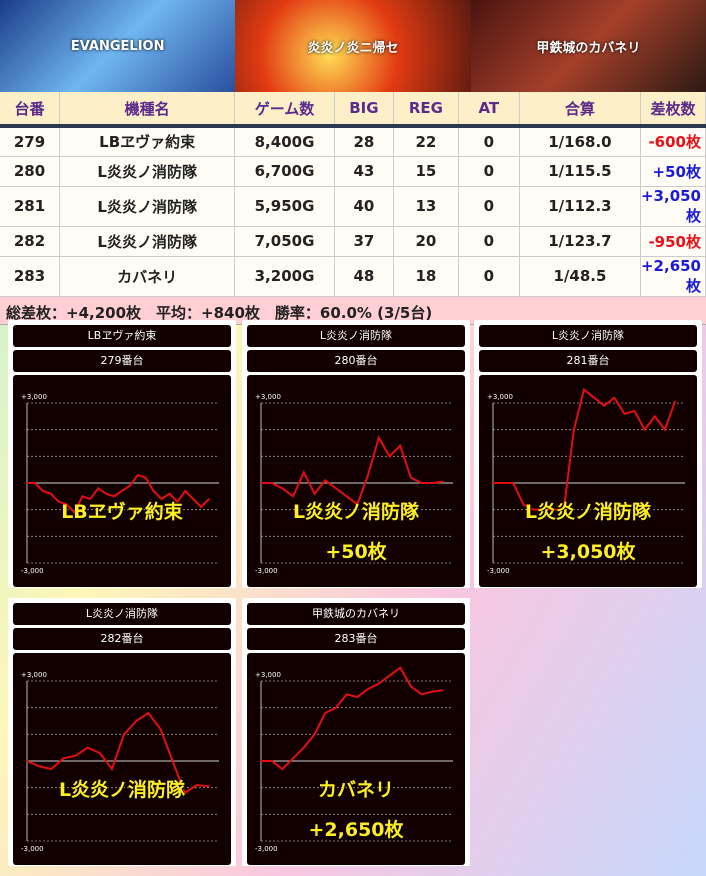  What do you see at coordinates (364, 206) in the screenshot?
I see `cell-big: 40` at bounding box center [364, 206].